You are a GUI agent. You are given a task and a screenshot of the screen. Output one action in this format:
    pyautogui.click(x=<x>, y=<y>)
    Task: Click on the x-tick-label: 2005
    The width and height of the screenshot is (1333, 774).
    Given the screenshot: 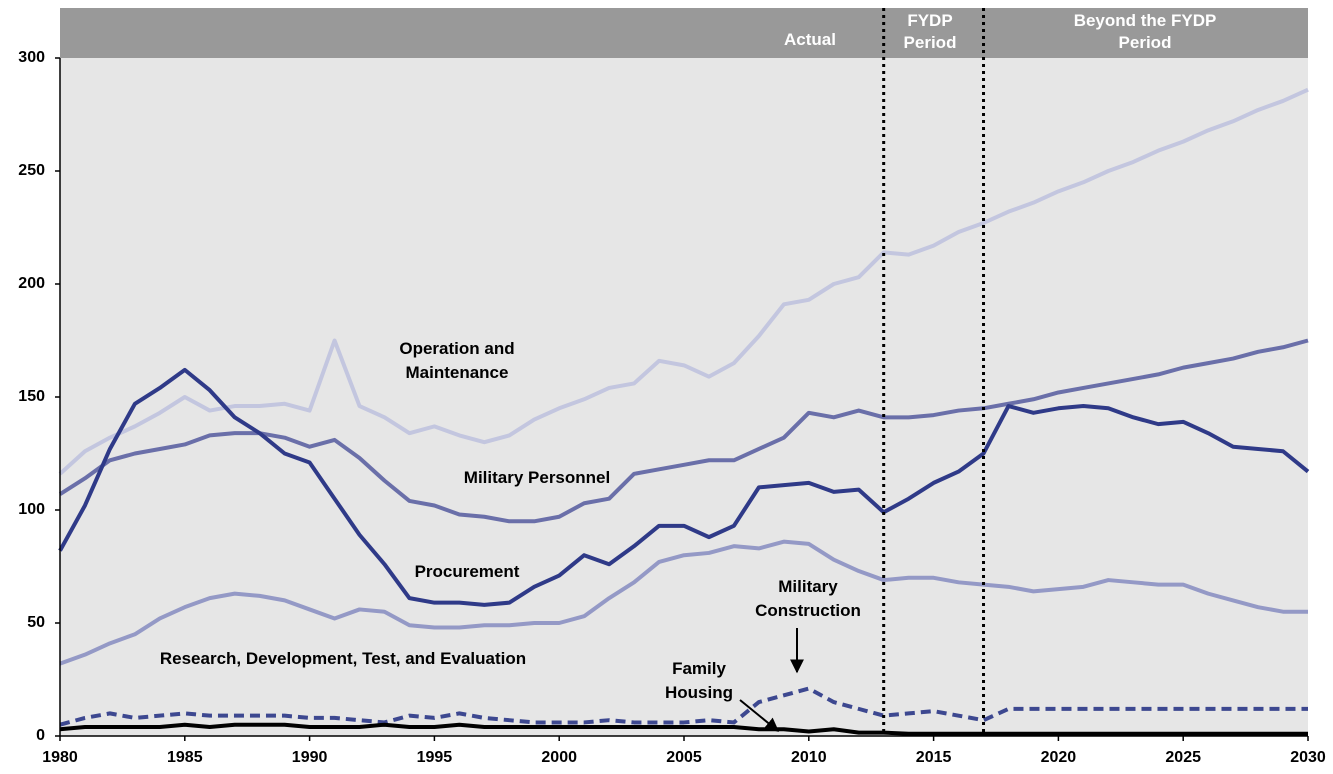 What is the action you would take?
    pyautogui.click(x=684, y=757)
    